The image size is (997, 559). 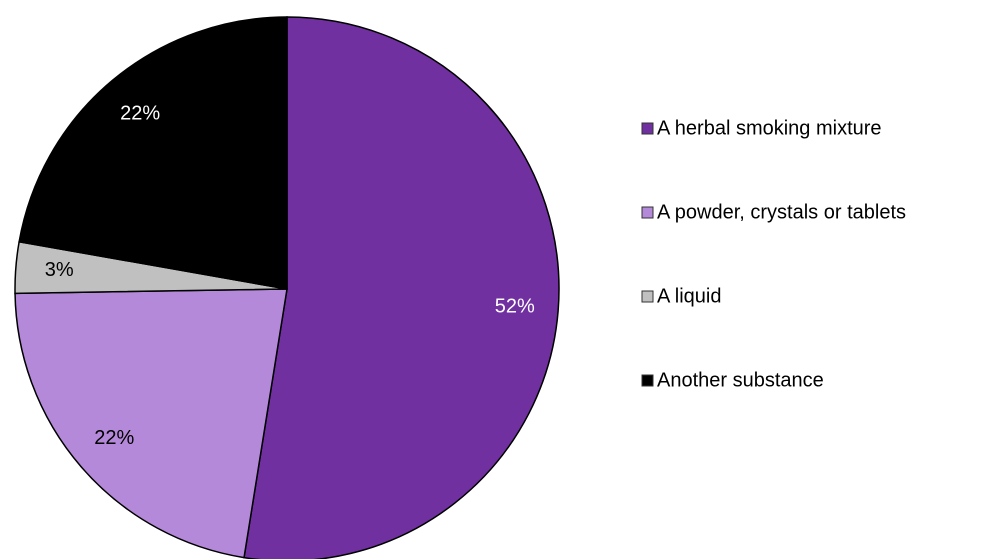 I want to click on legend-label: A powder, crystals or tablets, so click(x=781, y=212).